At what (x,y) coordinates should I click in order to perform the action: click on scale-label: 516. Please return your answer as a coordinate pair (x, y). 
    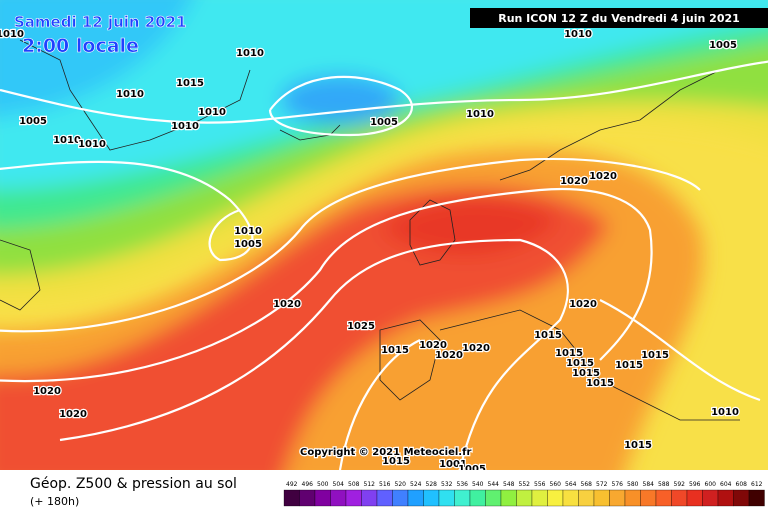
    Looking at the image, I should click on (385, 484).